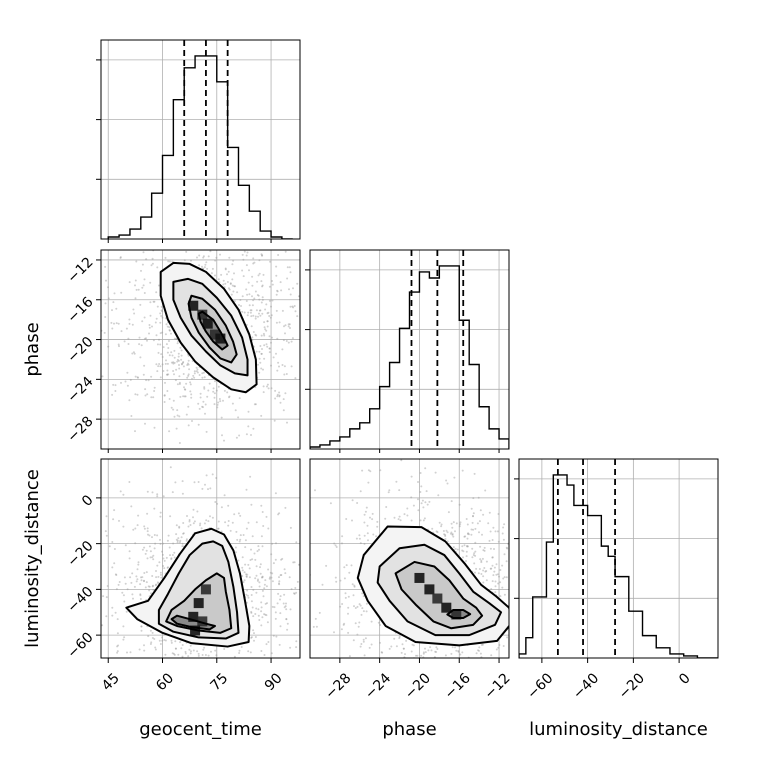  What do you see at coordinates (214, 334) in the screenshot?
I see `density-peak` at bounding box center [214, 334].